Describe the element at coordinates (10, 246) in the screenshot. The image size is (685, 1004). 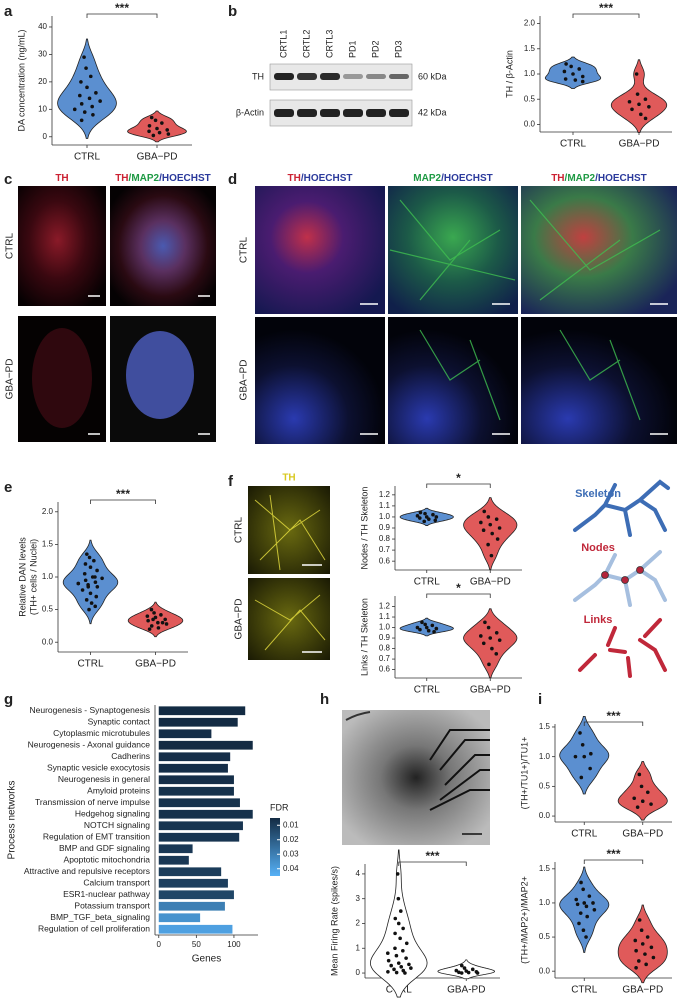
I see `row-label: CTRL` at that location.